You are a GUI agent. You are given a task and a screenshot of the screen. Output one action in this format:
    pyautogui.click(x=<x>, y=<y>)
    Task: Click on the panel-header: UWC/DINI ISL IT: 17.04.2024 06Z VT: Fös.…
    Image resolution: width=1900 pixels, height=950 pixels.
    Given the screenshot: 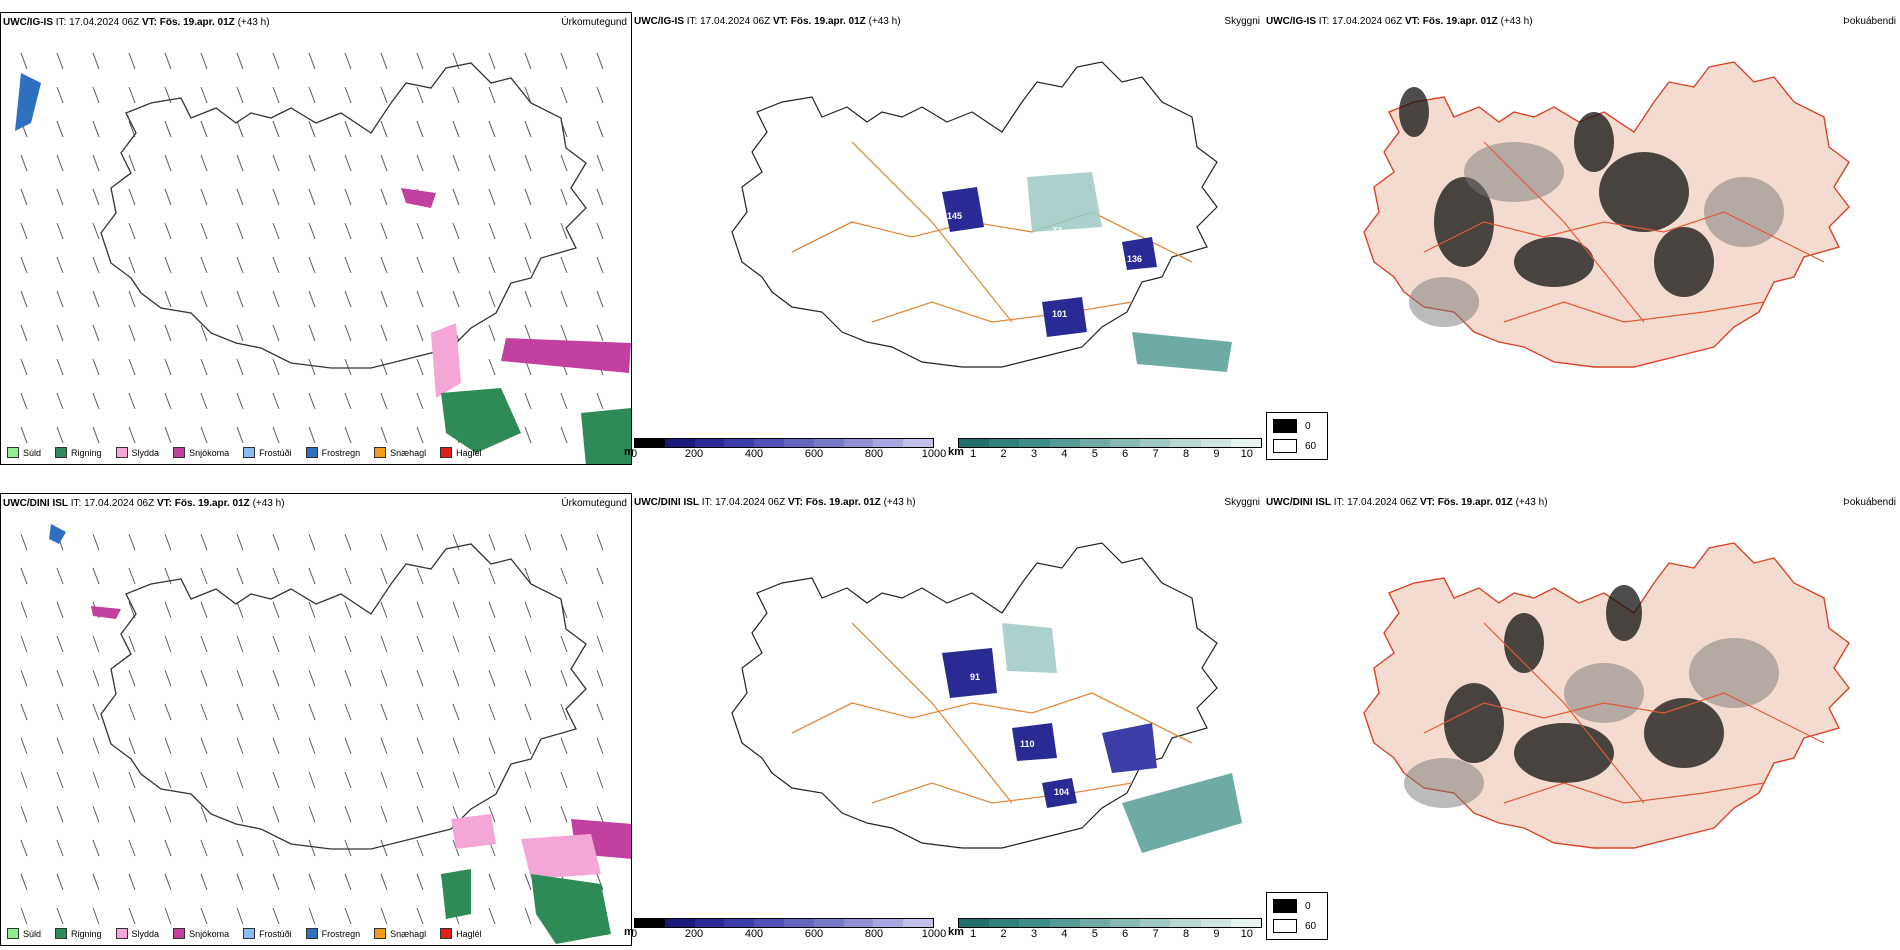 What is the action you would take?
    pyautogui.click(x=1581, y=502)
    